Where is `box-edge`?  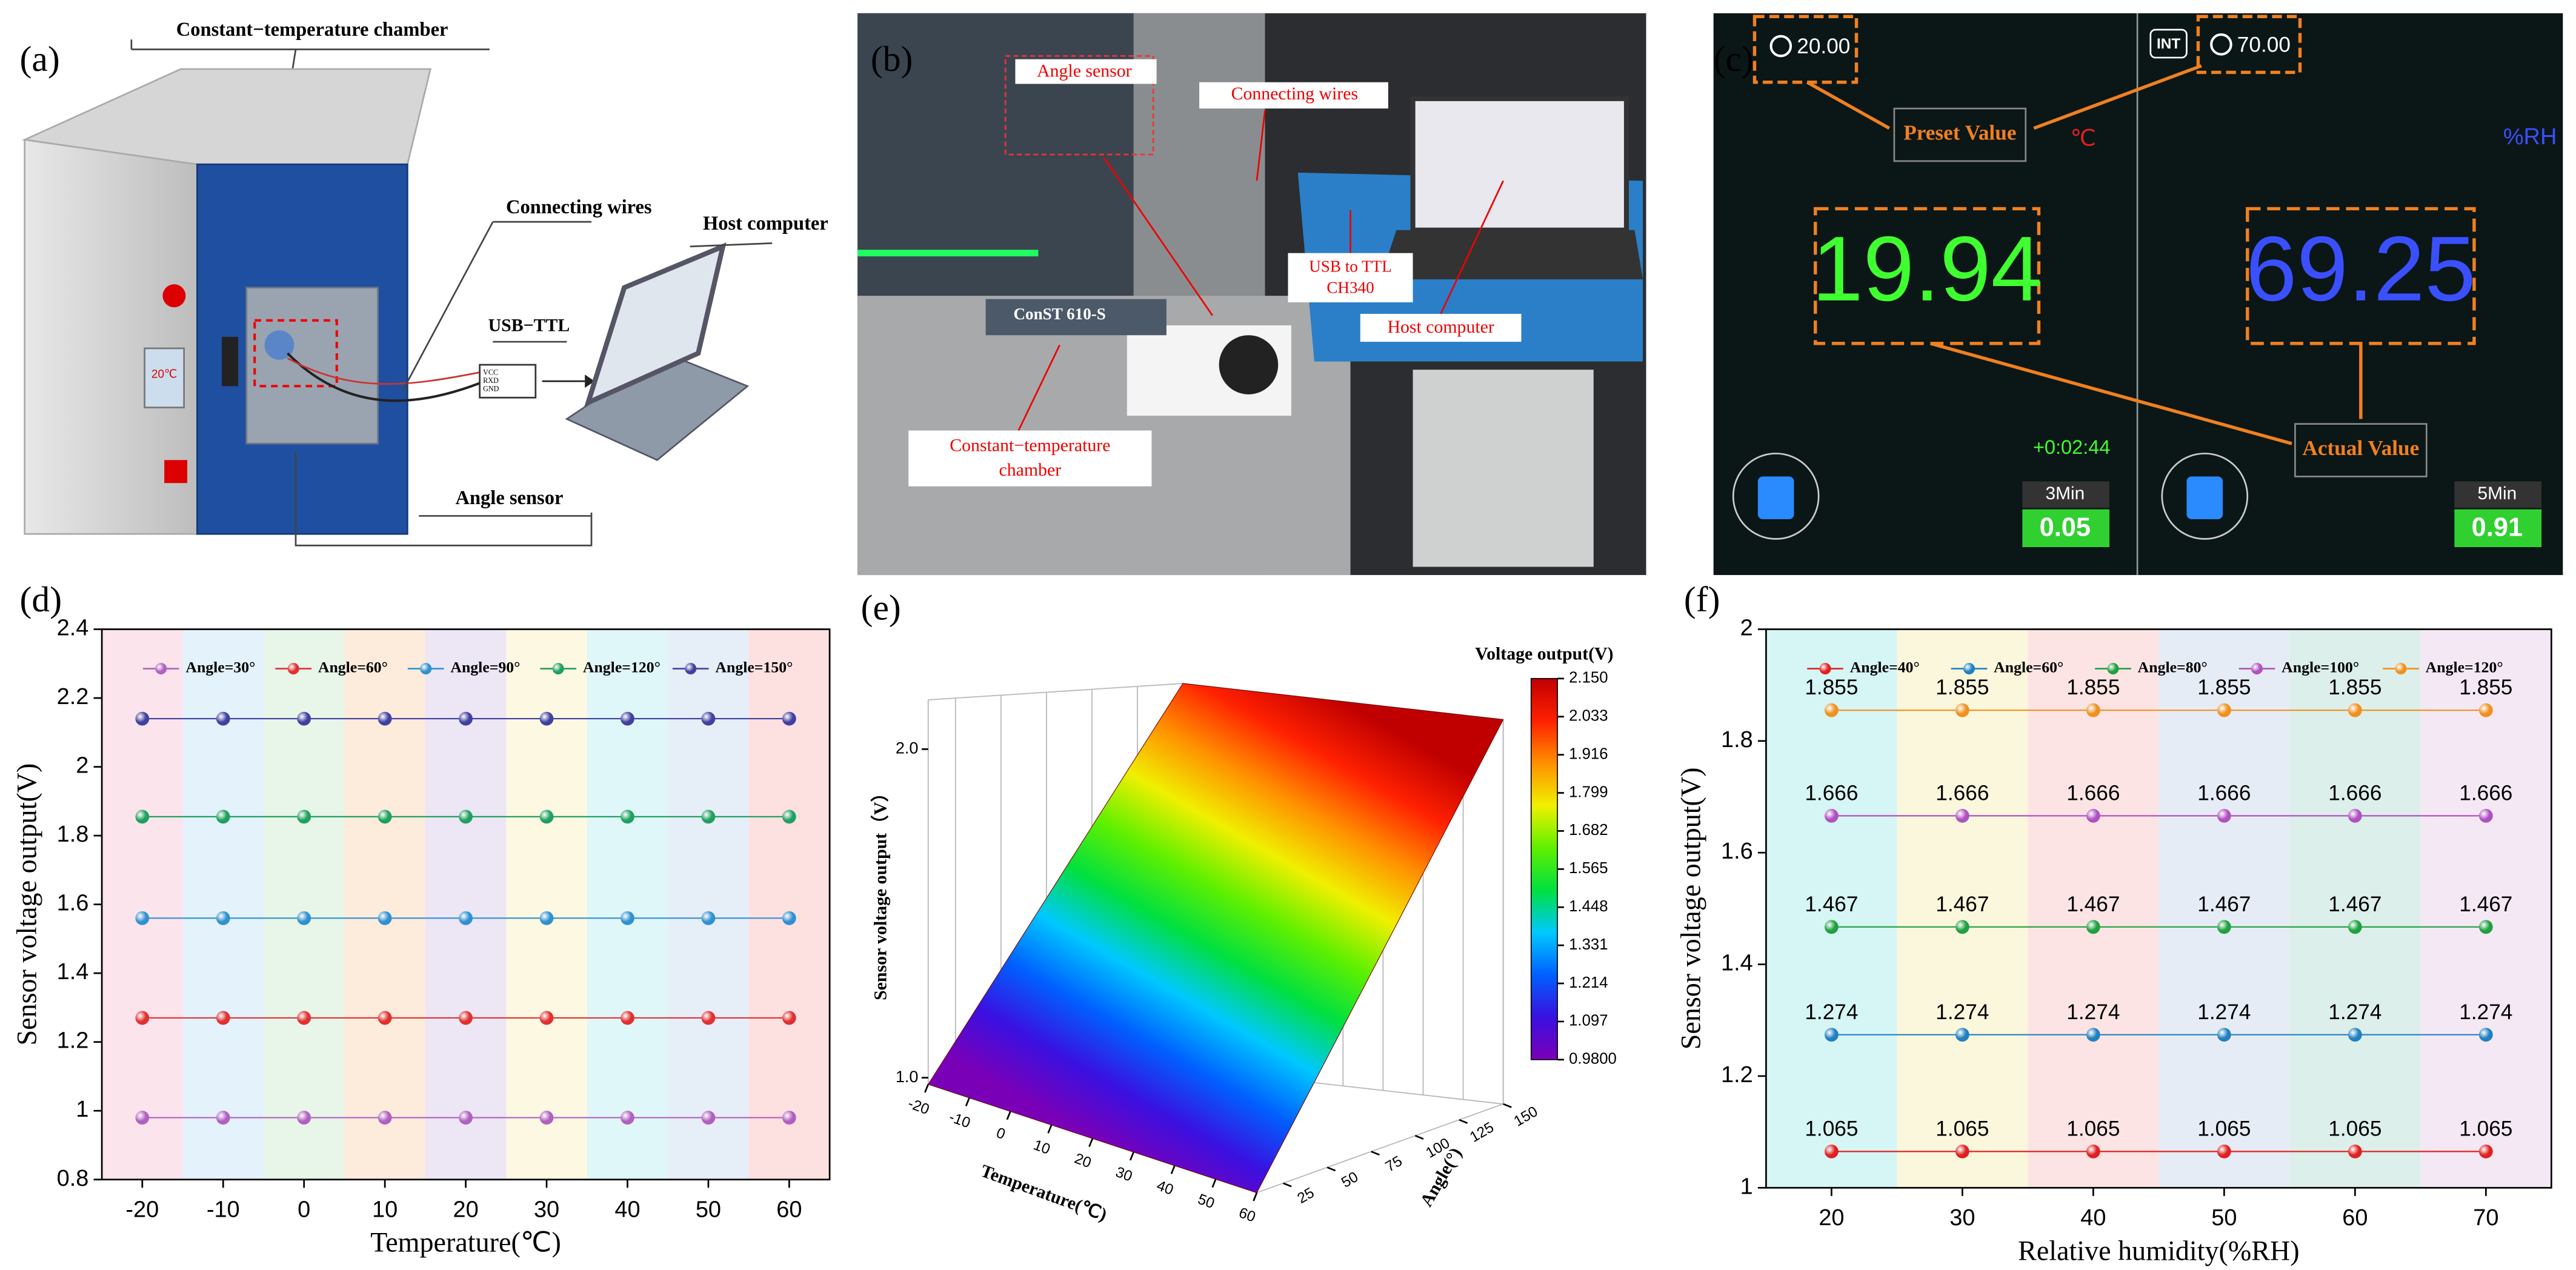
box-edge is located at coordinates (1055, 692).